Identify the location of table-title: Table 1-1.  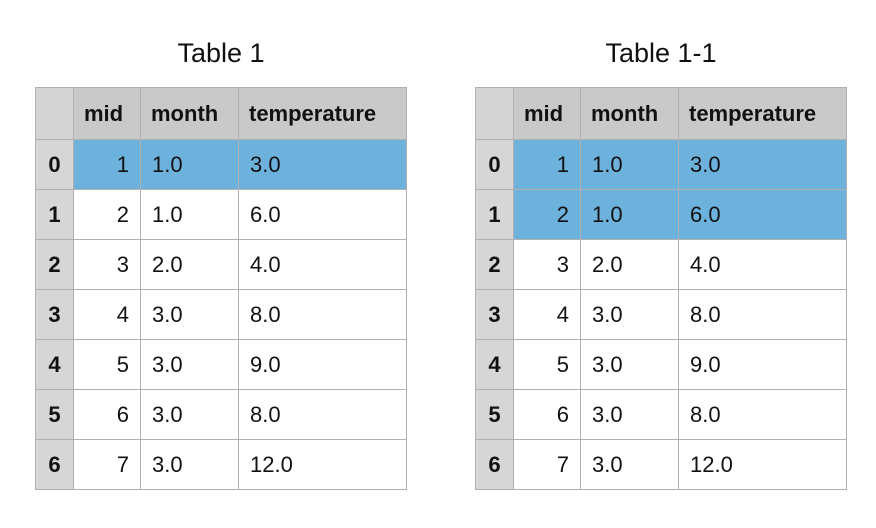
(661, 53).